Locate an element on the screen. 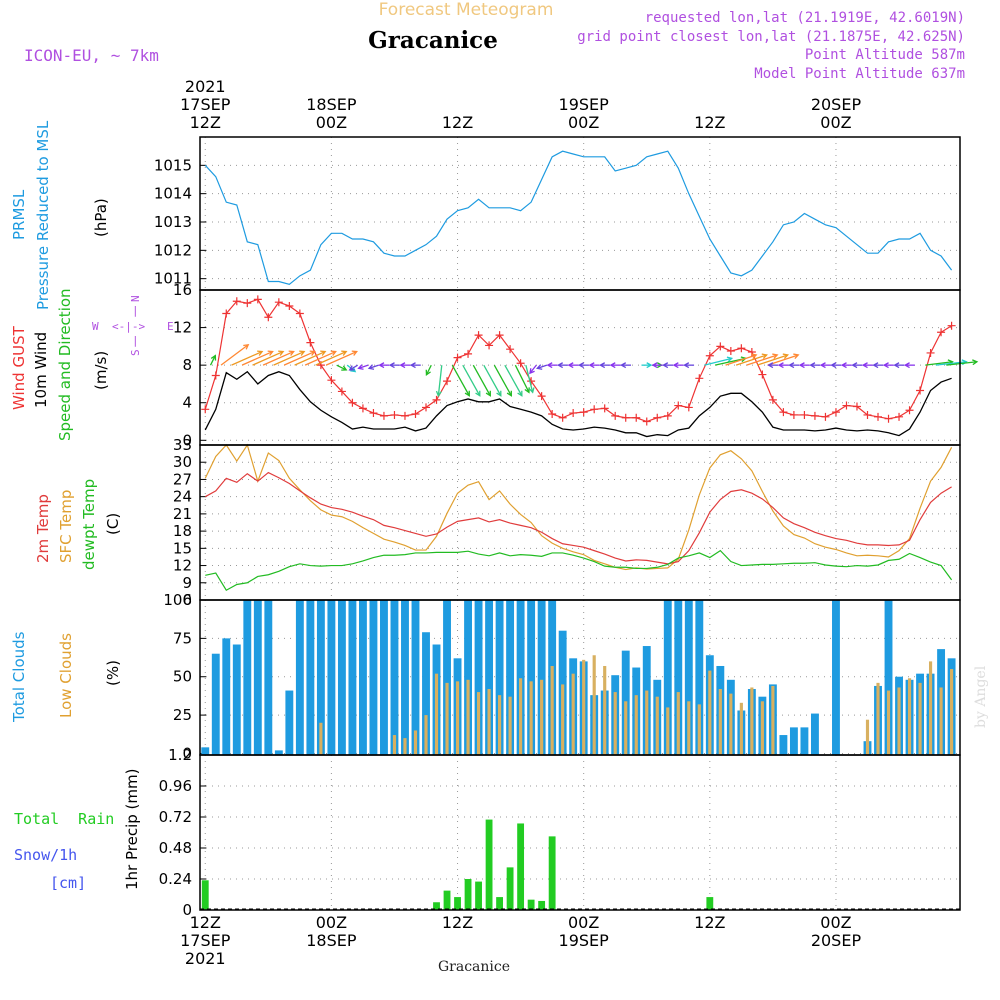 Image resolution: width=1000 pixels, height=1000 pixels. credit: by Angel is located at coordinates (981, 696).